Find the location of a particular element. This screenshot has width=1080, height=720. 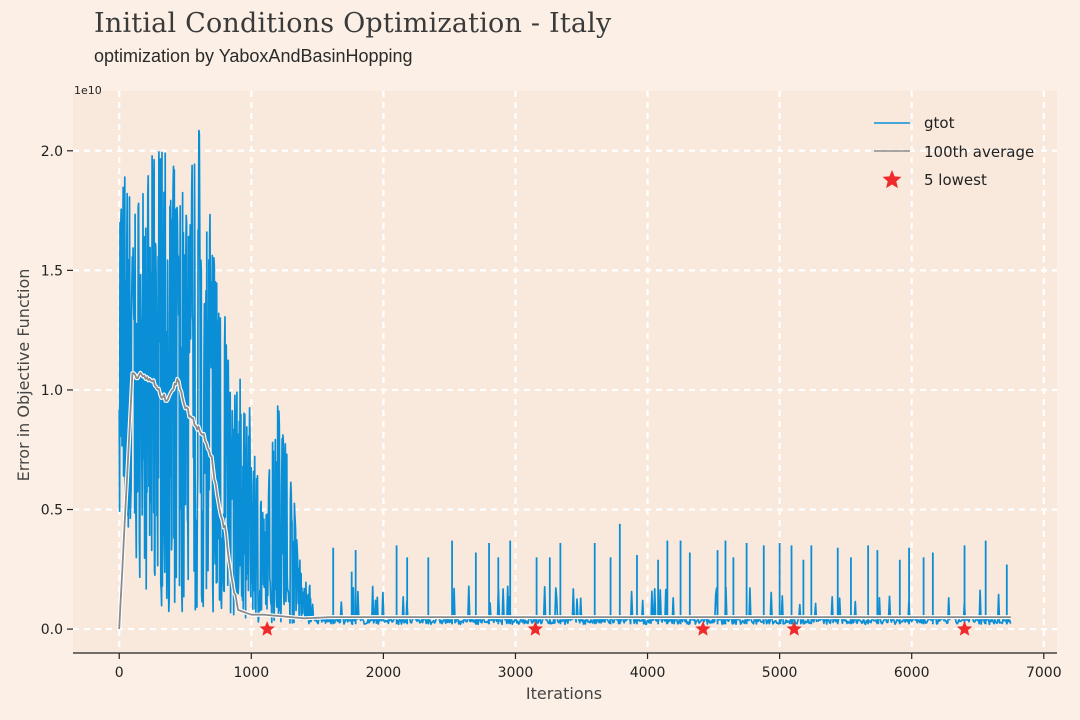

x-tick-label-4: 4000 is located at coordinates (648, 673).